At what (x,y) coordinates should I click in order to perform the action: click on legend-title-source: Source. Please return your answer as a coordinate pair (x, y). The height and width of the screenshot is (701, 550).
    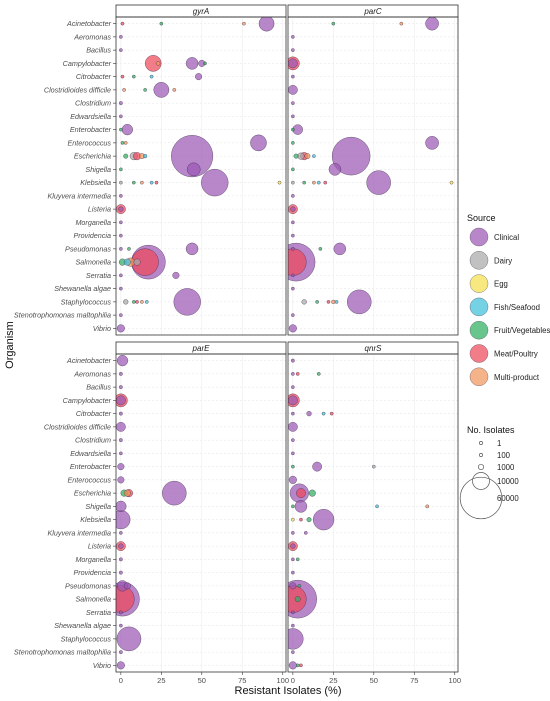
    Looking at the image, I should click on (481, 218).